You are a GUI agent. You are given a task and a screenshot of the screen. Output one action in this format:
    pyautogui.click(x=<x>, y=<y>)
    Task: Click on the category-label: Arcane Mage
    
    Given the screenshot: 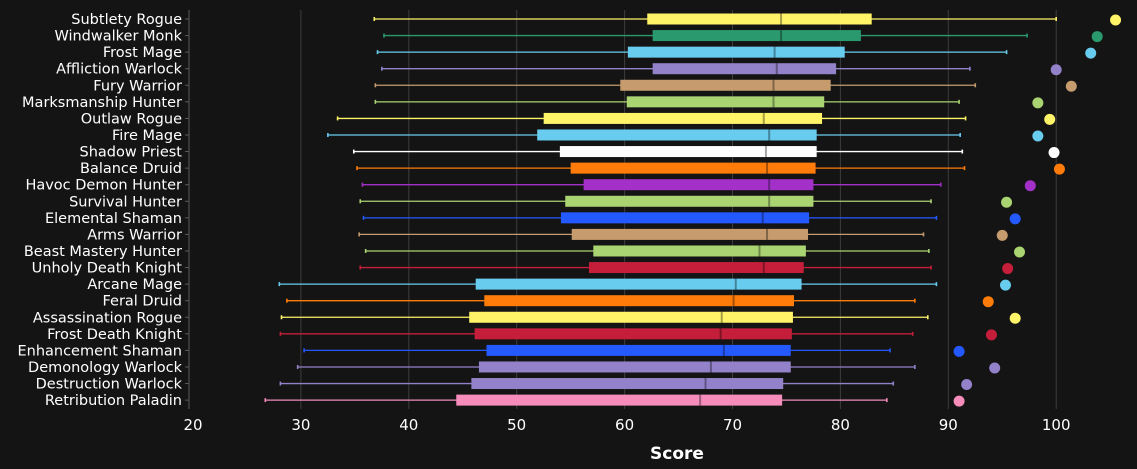 What is the action you would take?
    pyautogui.click(x=134, y=285)
    